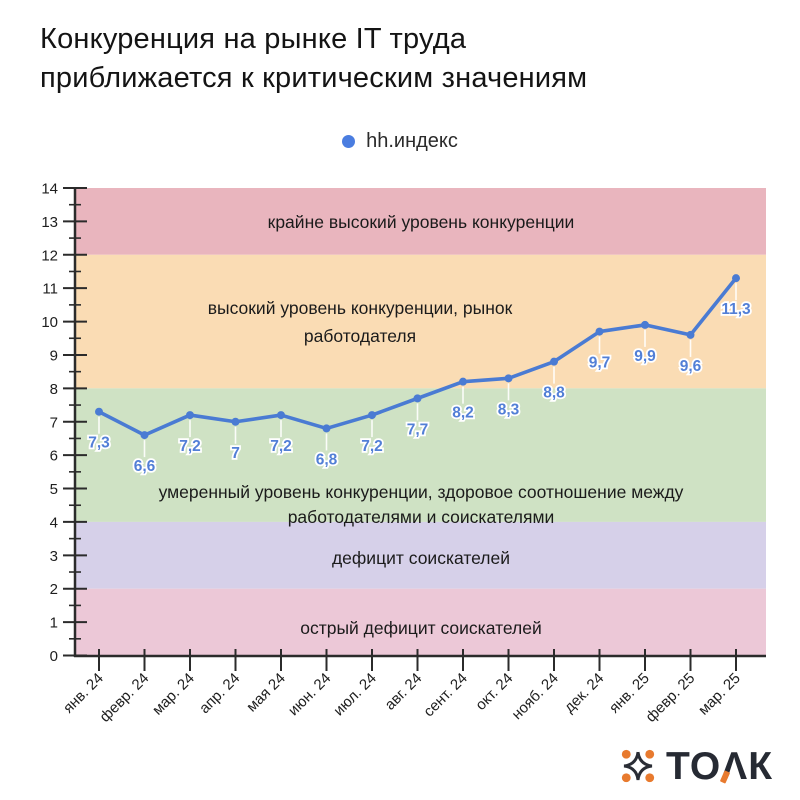 The height and width of the screenshot is (800, 800). I want to click on band-4-label: острый дефицит соискателей, so click(421, 628).